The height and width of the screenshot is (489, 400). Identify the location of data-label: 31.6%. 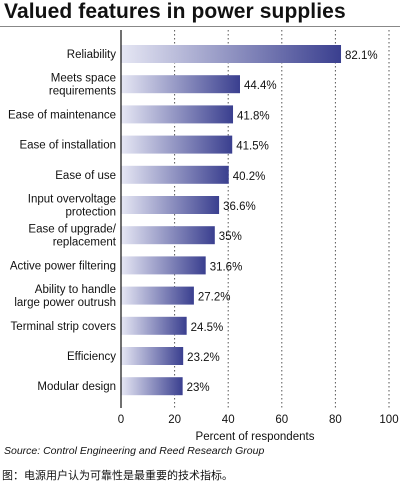
(226, 267).